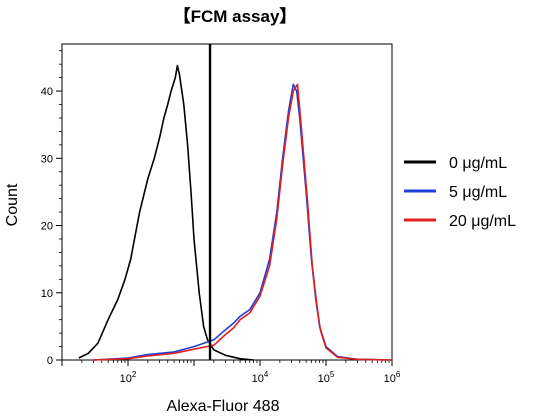 This screenshot has height=420, width=550. I want to click on x-tick-label: 10⁴, so click(260, 377).